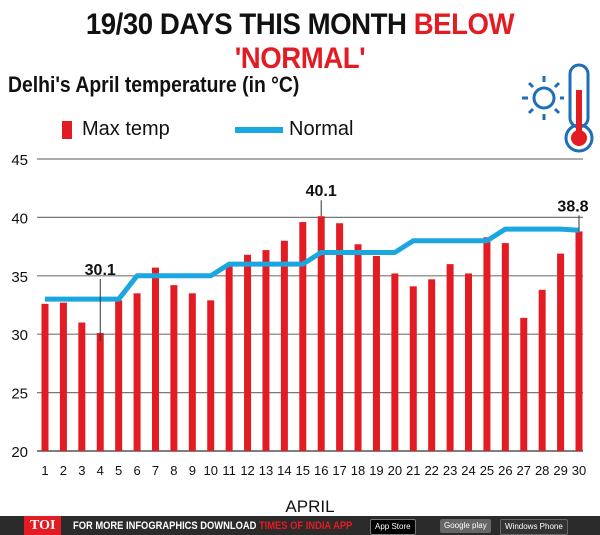  What do you see at coordinates (247, 470) in the screenshot?
I see `x-tick-label: 12` at bounding box center [247, 470].